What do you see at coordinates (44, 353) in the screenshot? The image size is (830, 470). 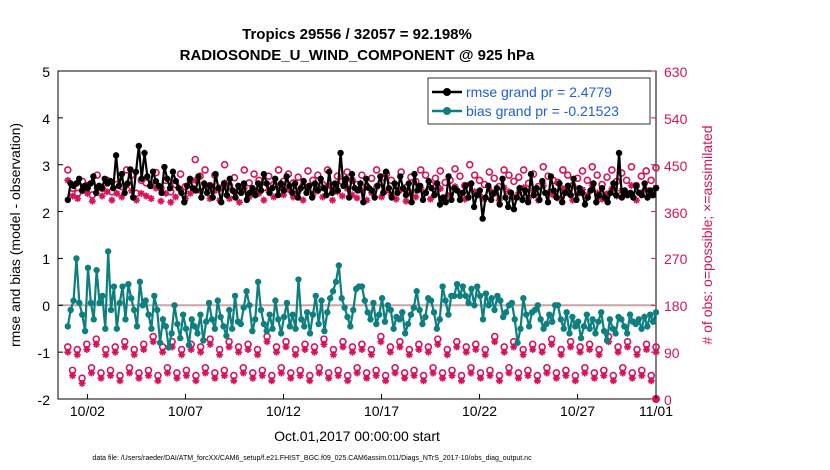 I see `ytick-neg1: -1` at bounding box center [44, 353].